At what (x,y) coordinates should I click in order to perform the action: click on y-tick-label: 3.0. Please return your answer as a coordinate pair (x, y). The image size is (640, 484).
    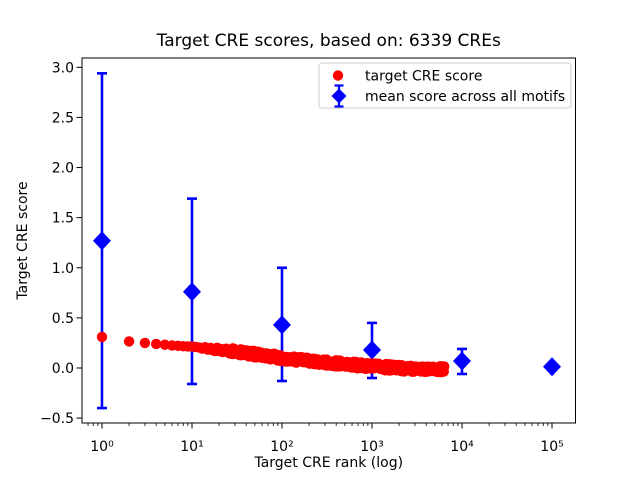
    Looking at the image, I should click on (63, 68).